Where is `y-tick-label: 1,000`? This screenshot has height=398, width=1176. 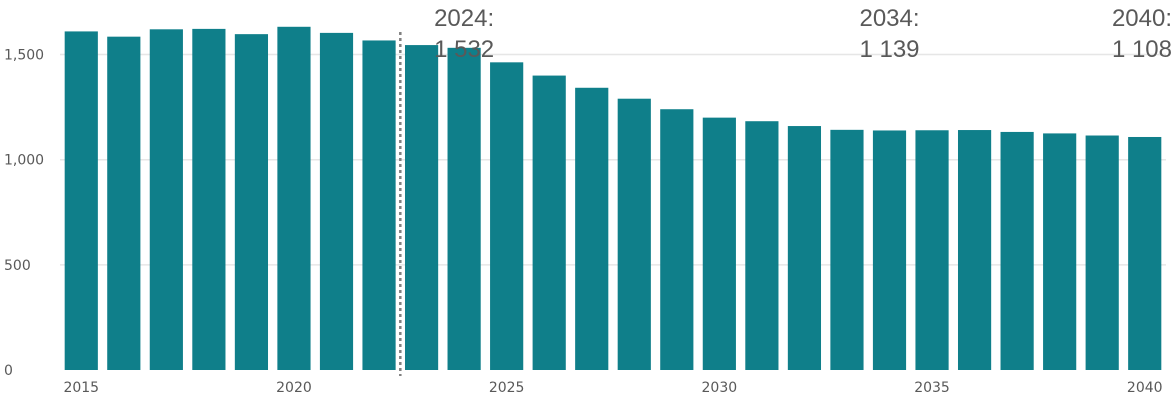
y-tick-label: 1,000 is located at coordinates (24, 161).